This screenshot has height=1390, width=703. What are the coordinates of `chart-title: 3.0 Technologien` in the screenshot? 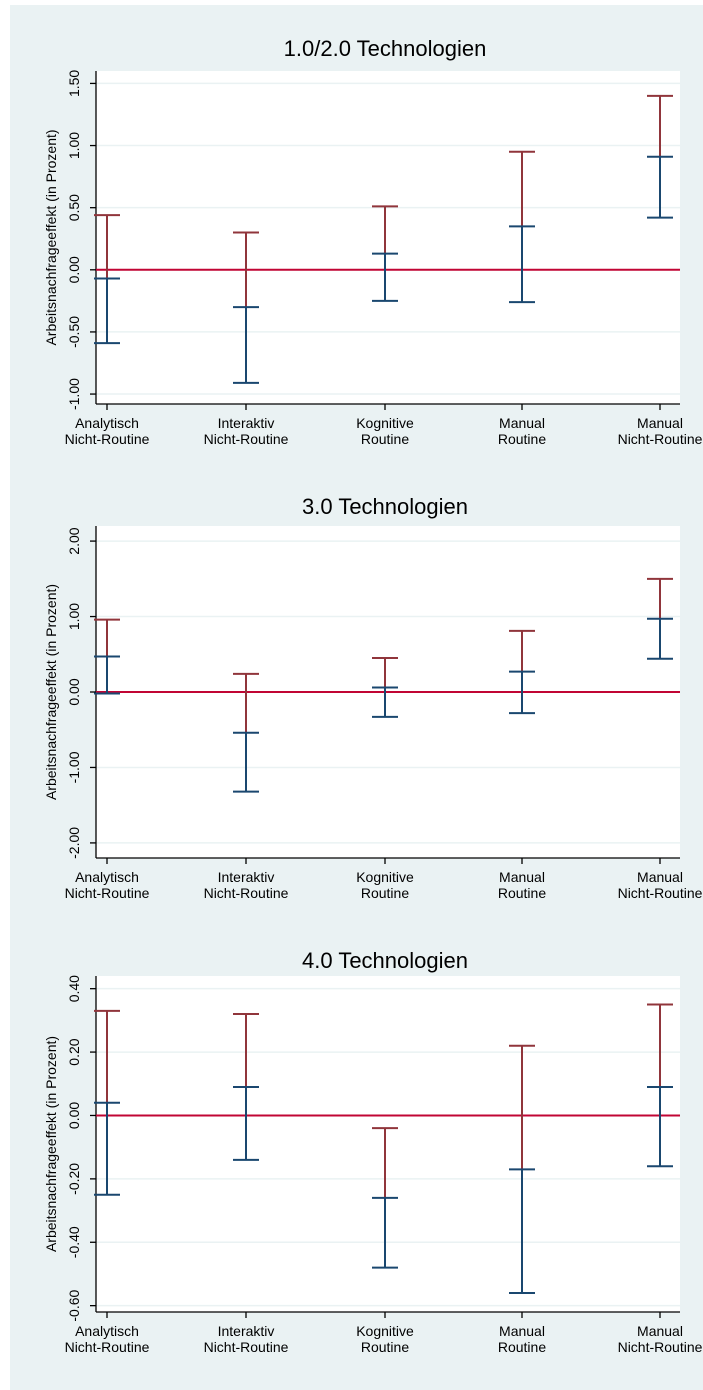 It's located at (385, 506).